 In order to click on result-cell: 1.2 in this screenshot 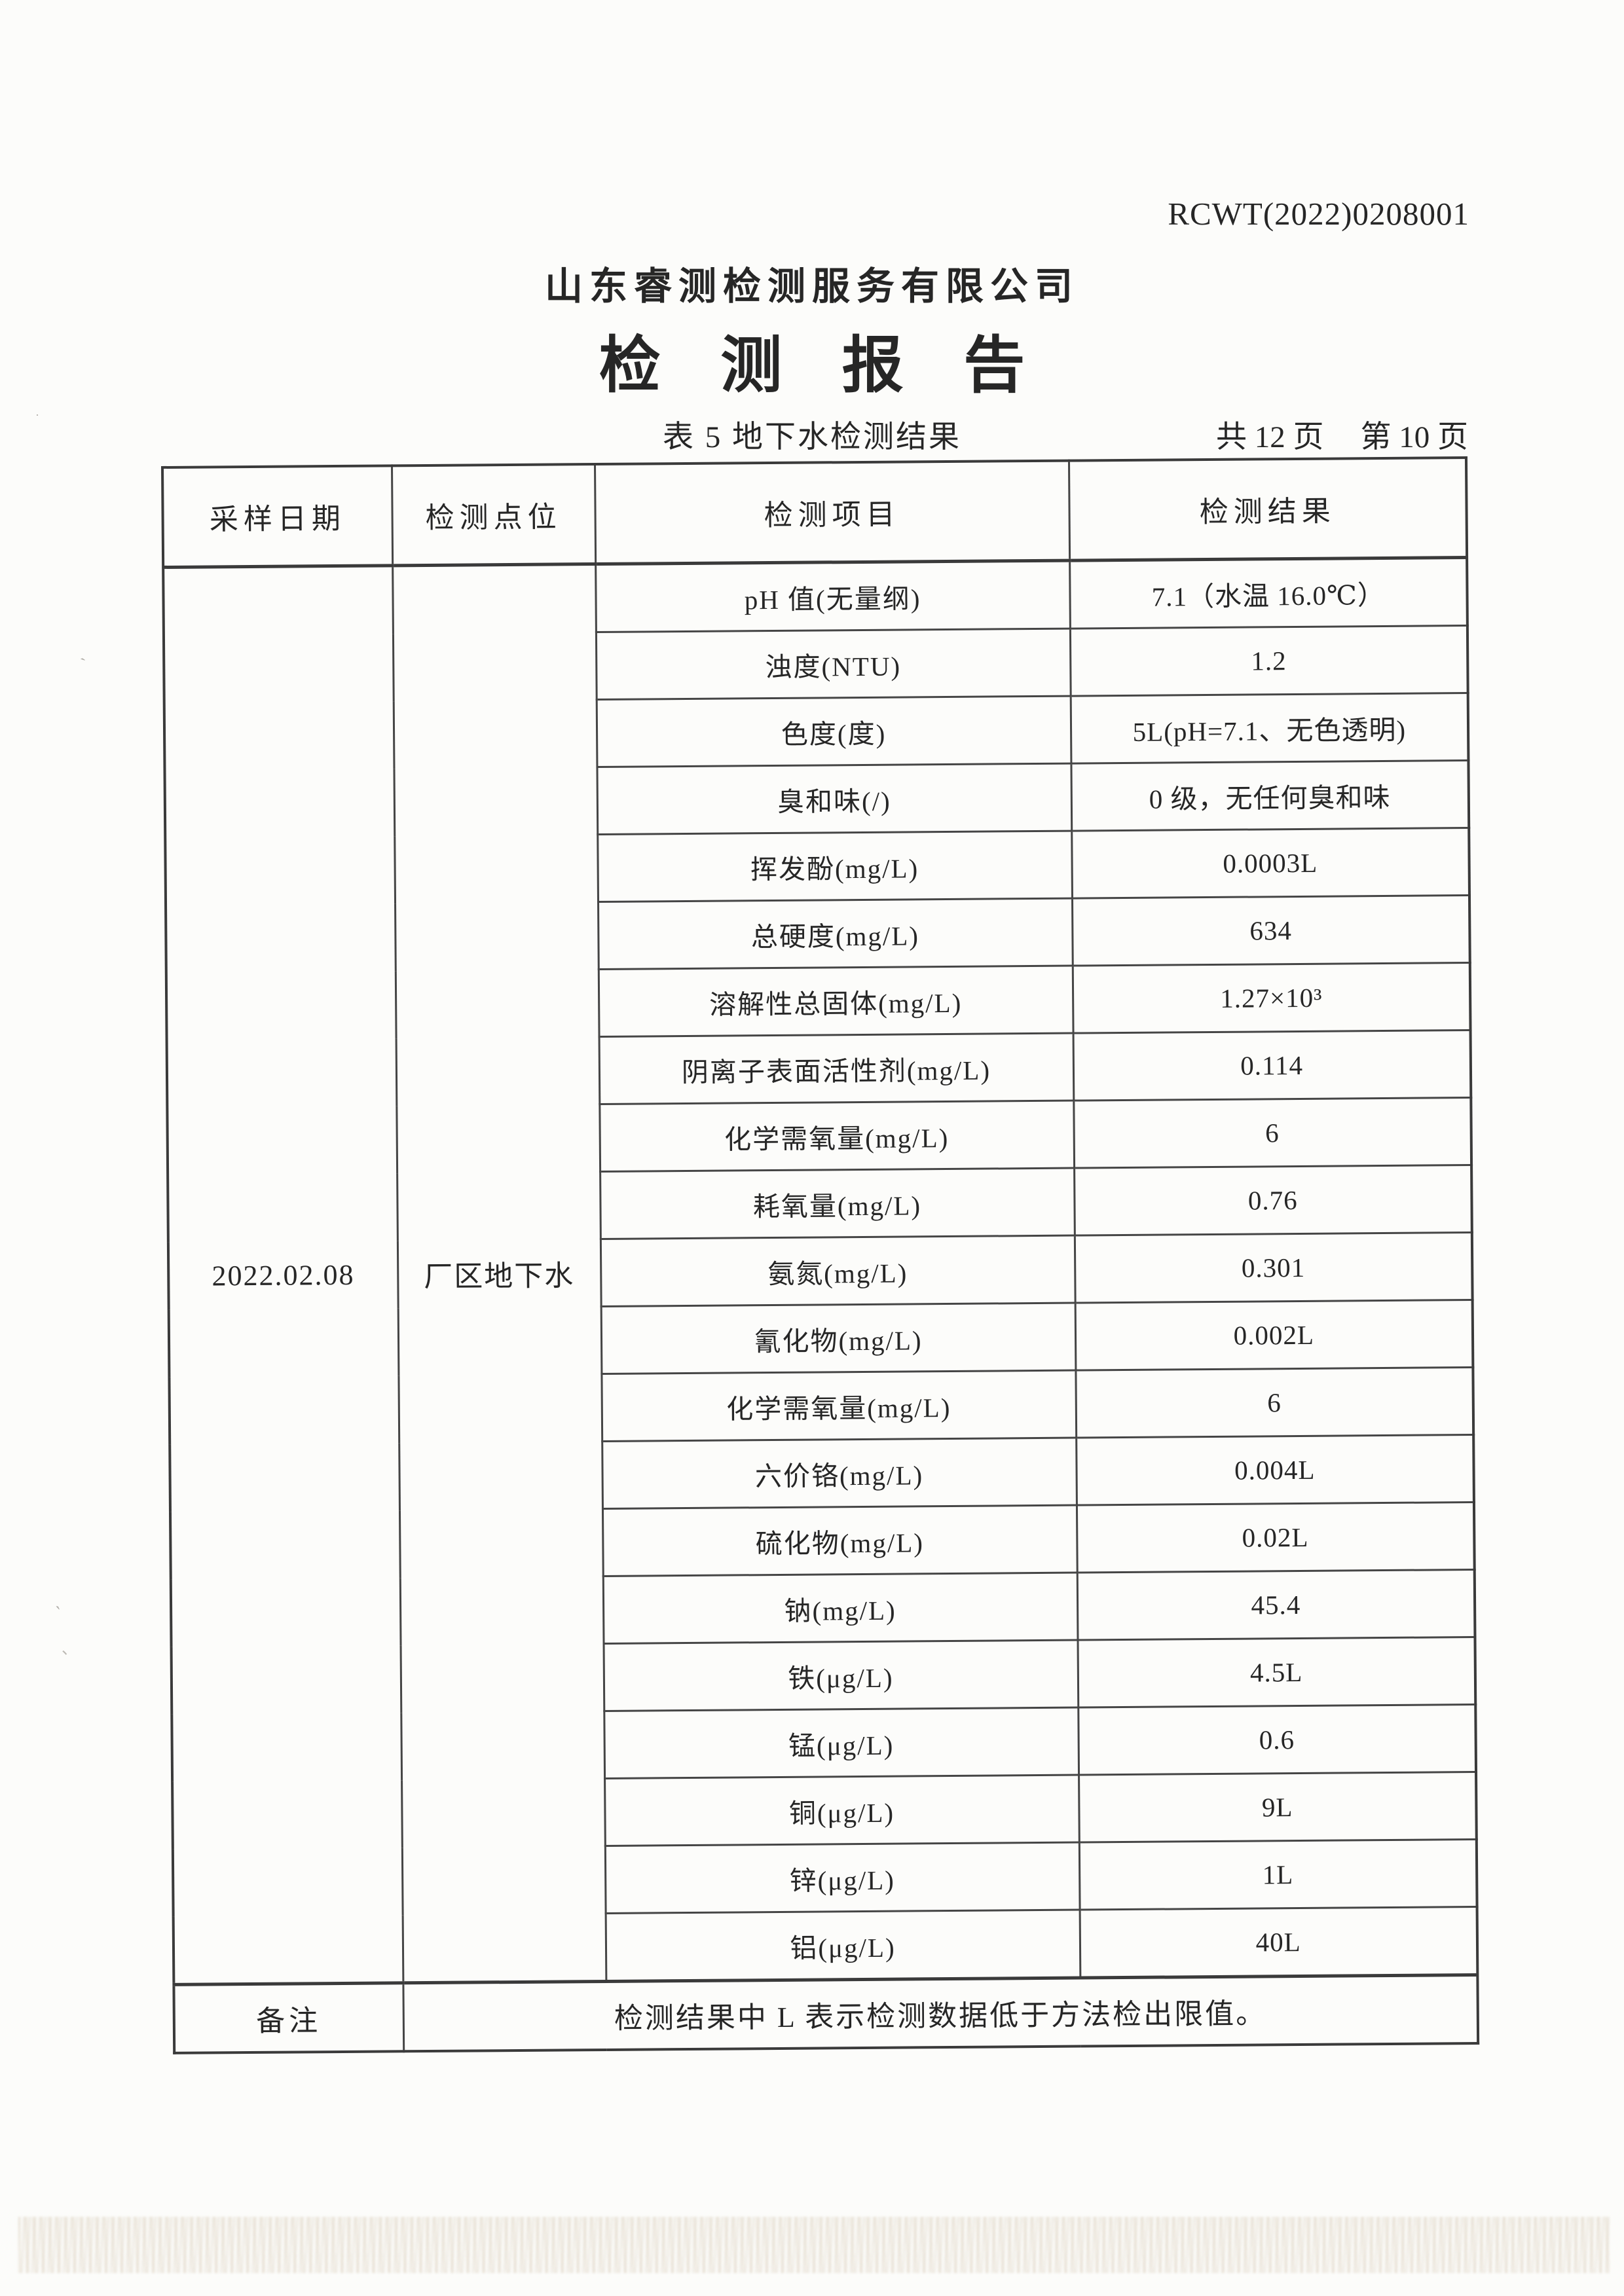, I will do `click(1268, 661)`.